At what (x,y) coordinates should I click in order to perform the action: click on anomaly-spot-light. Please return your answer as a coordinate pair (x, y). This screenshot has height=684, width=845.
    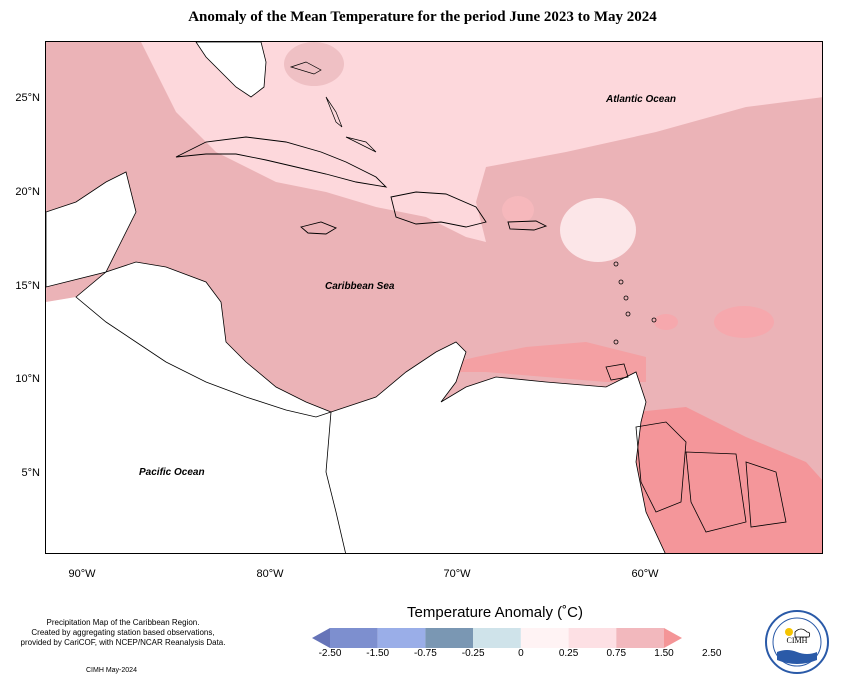
    Looking at the image, I should click on (598, 230).